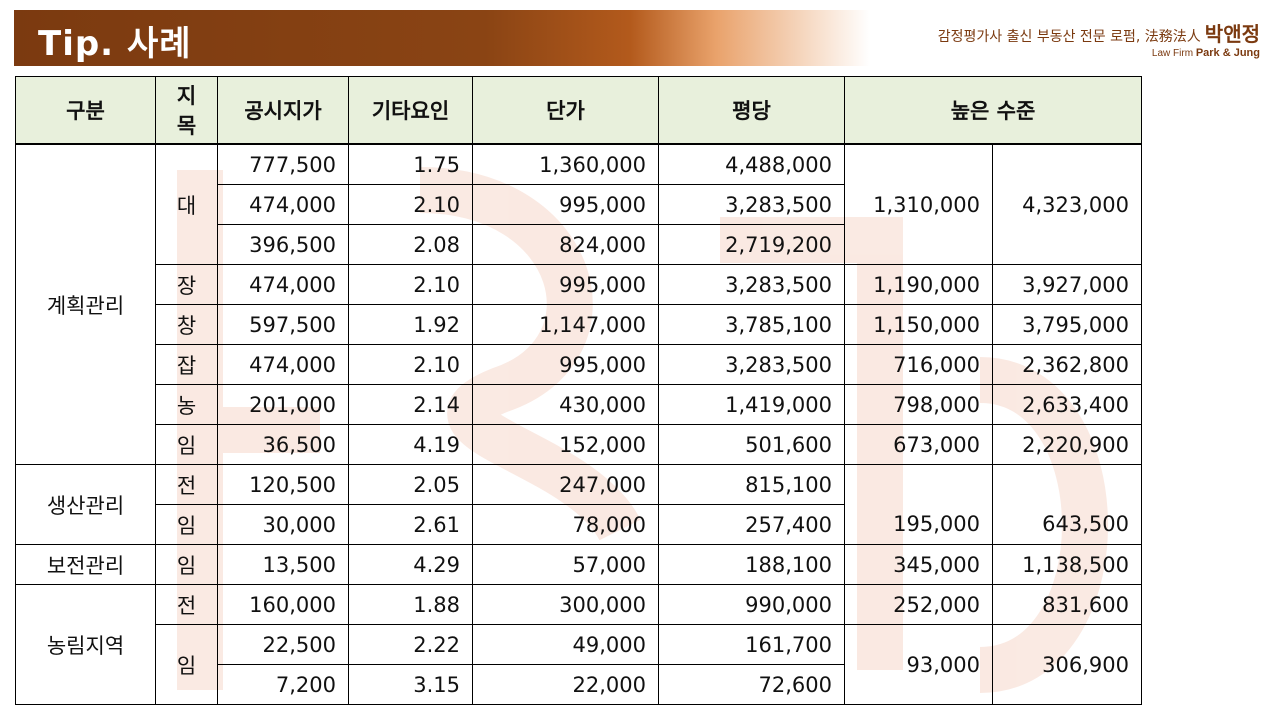  Describe the element at coordinates (918, 484) in the screenshot. I see `high-unit-cell` at that location.